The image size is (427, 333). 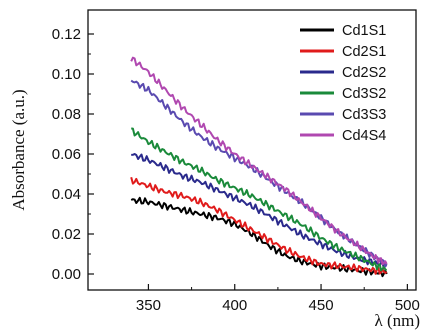 I want to click on x-tick-label-350: 350, so click(x=148, y=305).